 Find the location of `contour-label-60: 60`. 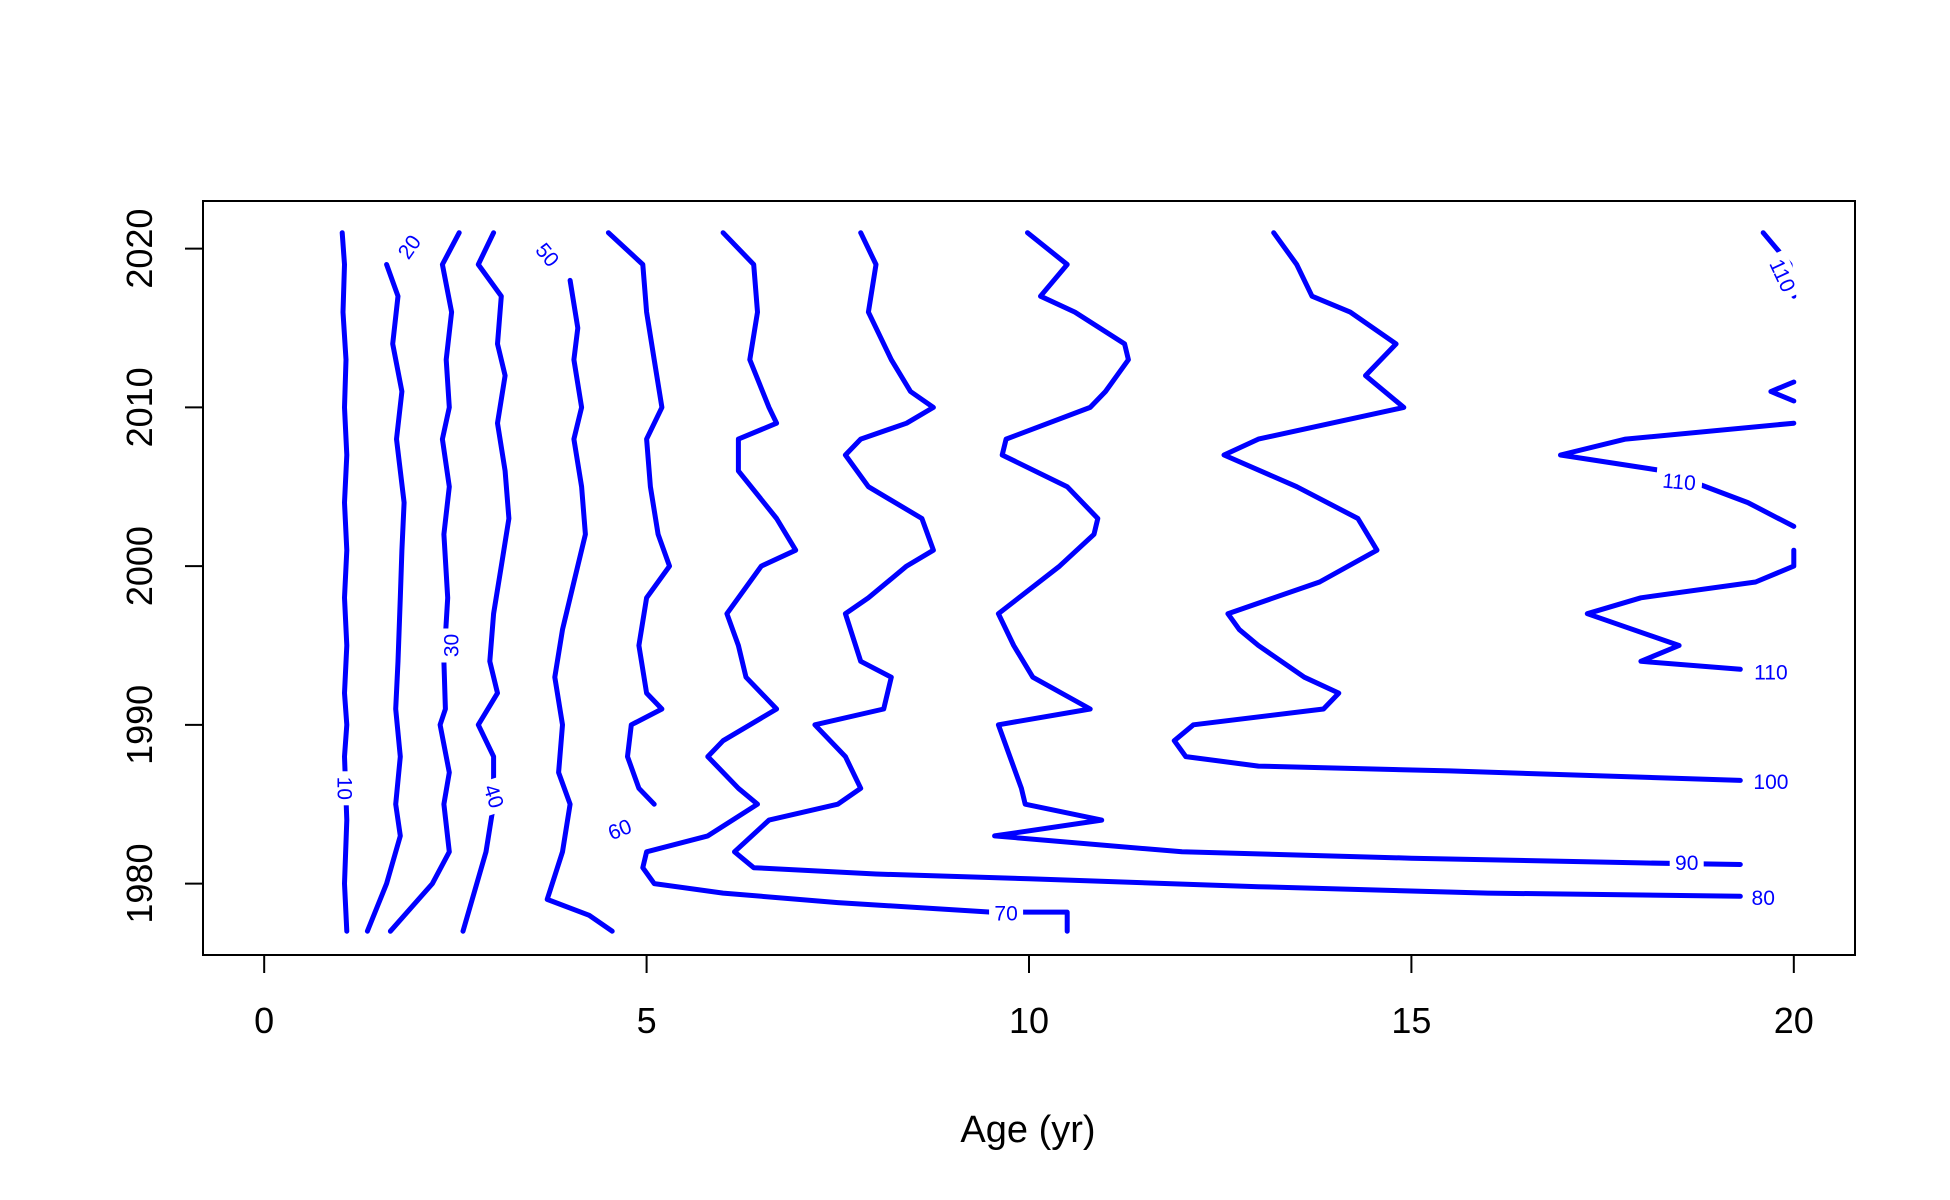

contour-label-60: 60 is located at coordinates (620, 830).